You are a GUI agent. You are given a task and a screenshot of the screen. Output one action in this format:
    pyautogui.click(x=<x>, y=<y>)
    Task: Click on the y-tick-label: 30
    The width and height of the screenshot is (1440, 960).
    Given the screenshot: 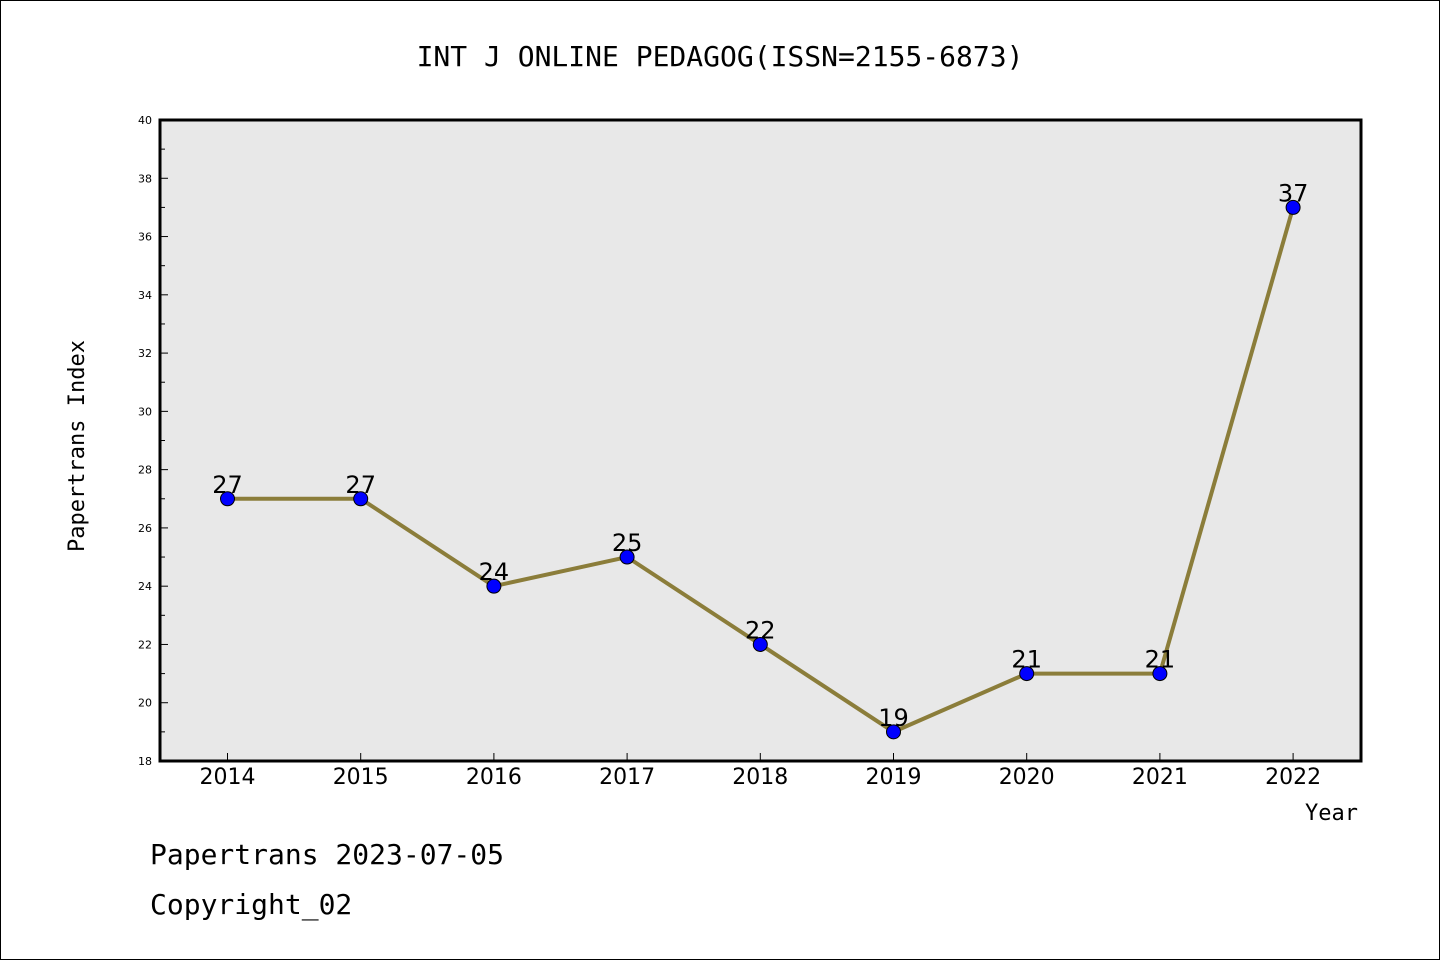 What is the action you would take?
    pyautogui.click(x=145, y=411)
    